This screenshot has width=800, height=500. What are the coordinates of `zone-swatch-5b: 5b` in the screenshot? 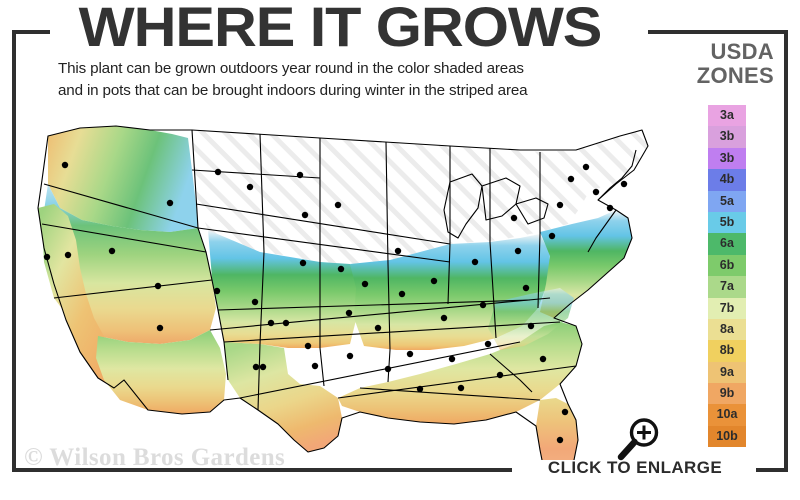 It's located at (727, 222).